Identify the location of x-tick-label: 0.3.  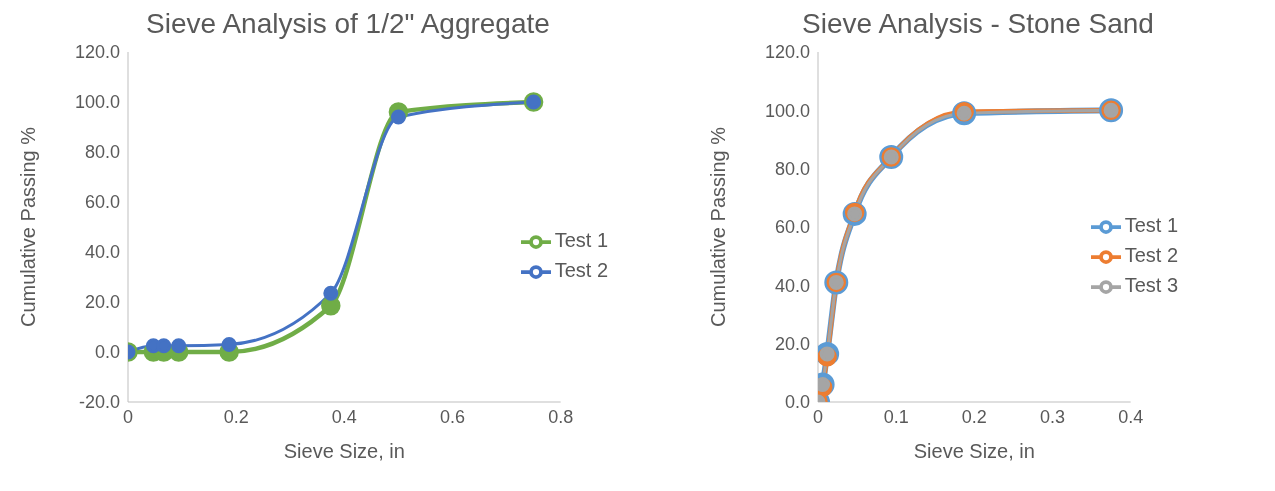
(1052, 416).